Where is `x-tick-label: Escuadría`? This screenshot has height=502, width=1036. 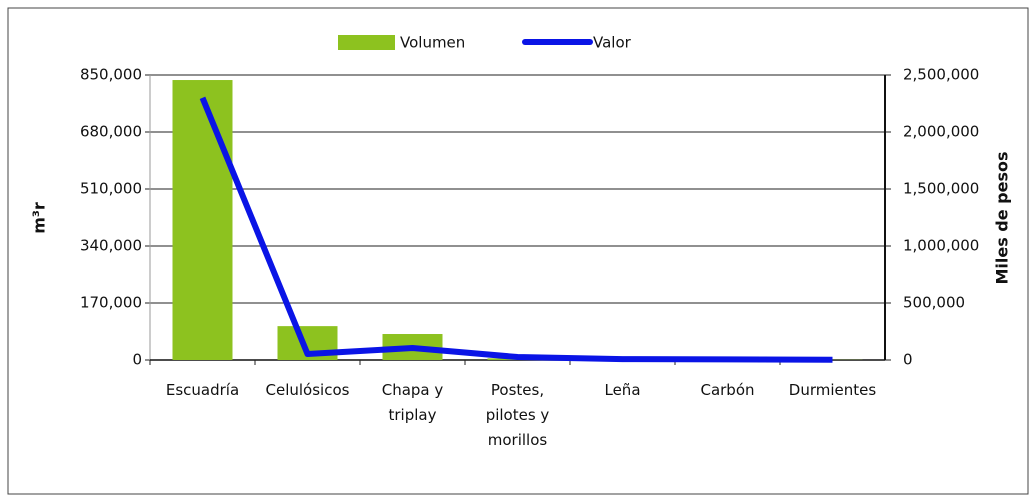
x-tick-label: Escuadría is located at coordinates (202, 390).